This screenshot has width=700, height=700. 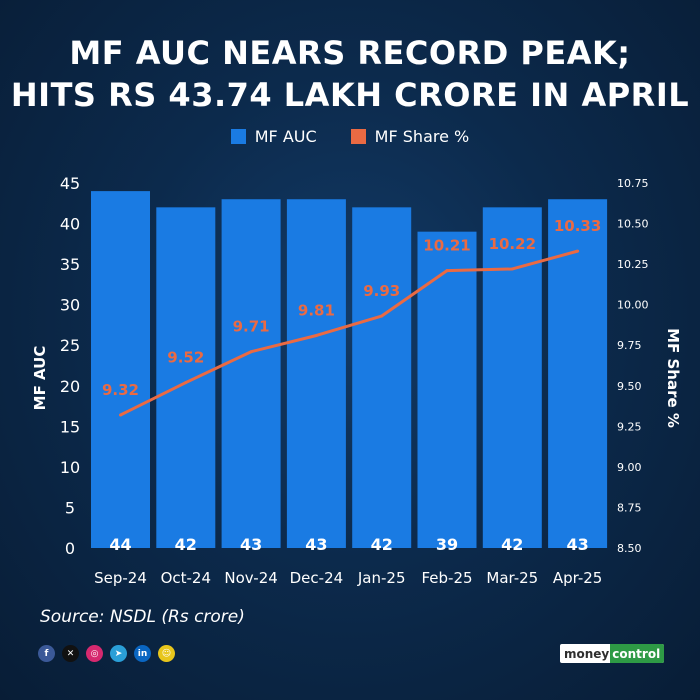 What do you see at coordinates (350, 95) in the screenshot?
I see `title-line-2: HITS RS 43.74 LAKH CRORE IN APRIL` at bounding box center [350, 95].